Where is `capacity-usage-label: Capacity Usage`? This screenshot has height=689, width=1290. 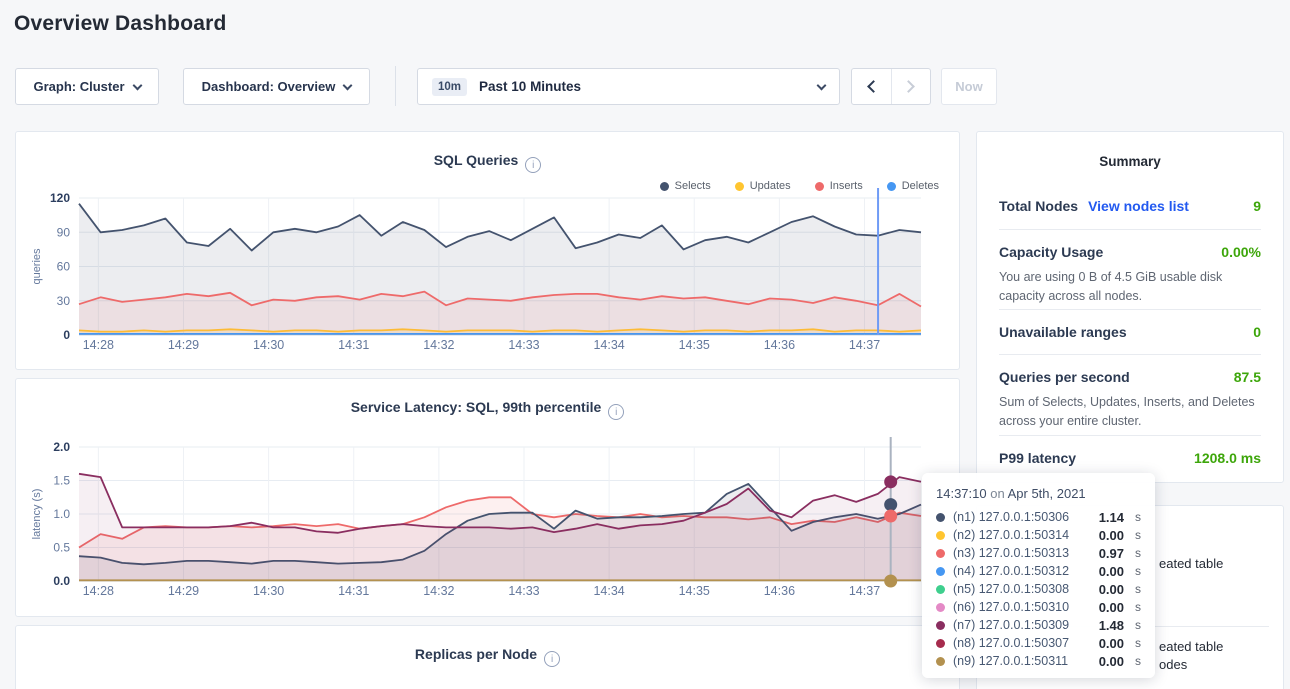
capacity-usage-label: Capacity Usage is located at coordinates (1051, 252).